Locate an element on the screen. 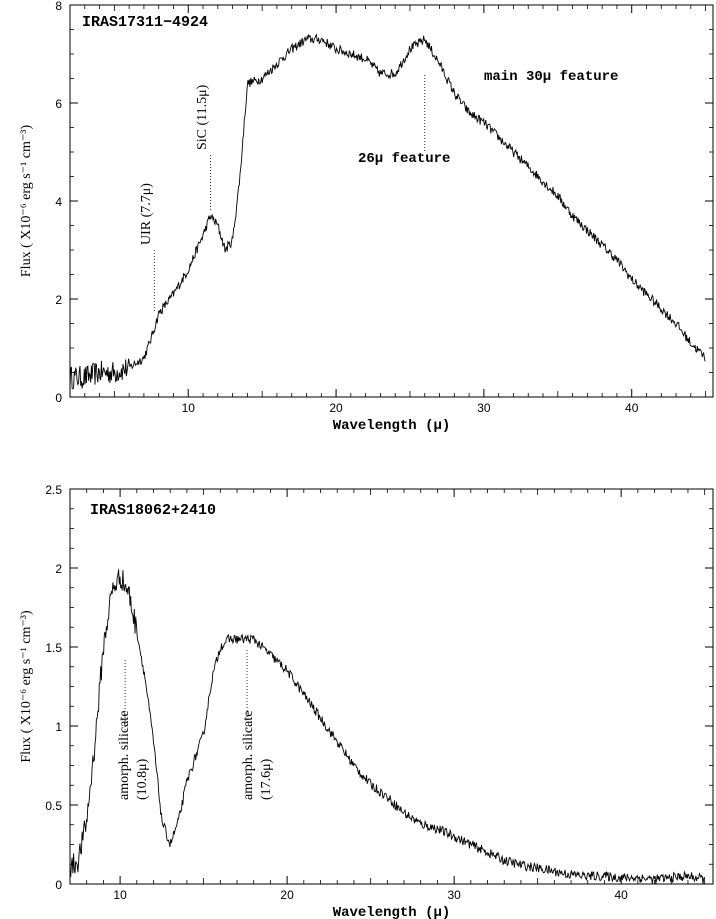  annotation-label: UIR (7.7μ) is located at coordinates (146, 214).